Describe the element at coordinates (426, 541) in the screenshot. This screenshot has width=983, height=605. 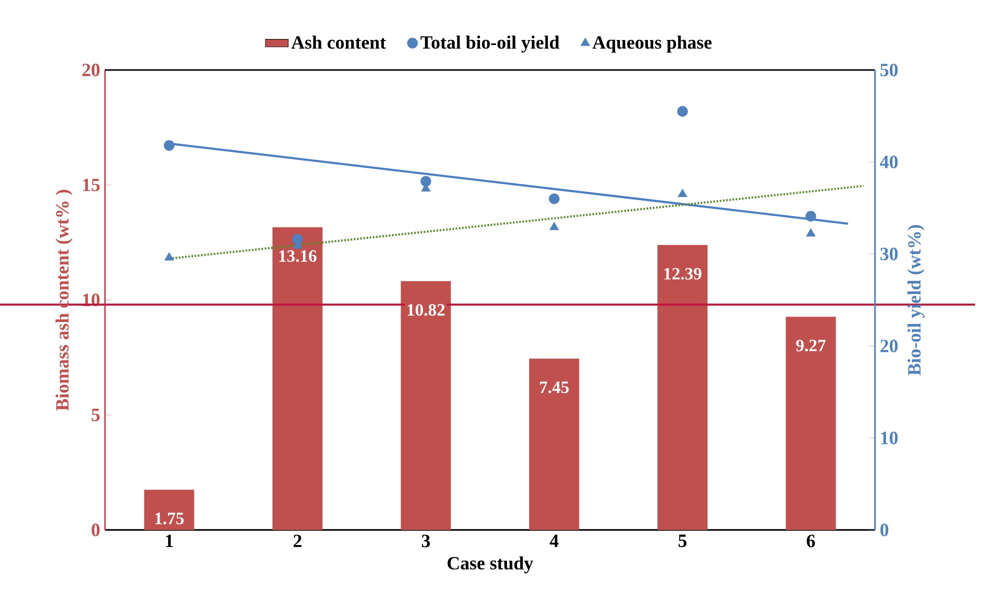
I see `x-tick-label: 3` at that location.